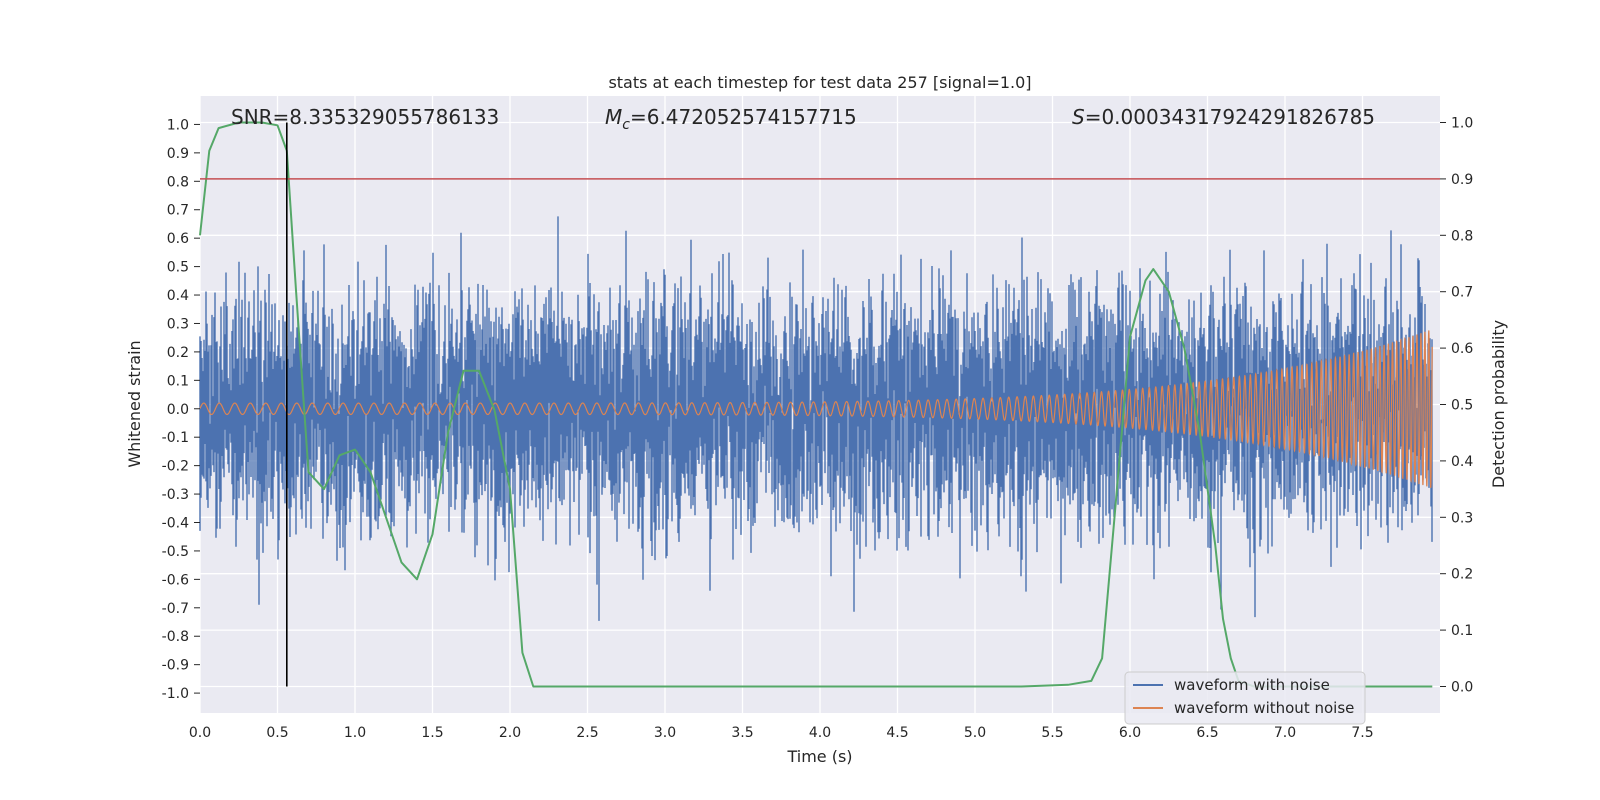  What do you see at coordinates (175, 523) in the screenshot?
I see `left-y-tick-label: -0.4` at bounding box center [175, 523].